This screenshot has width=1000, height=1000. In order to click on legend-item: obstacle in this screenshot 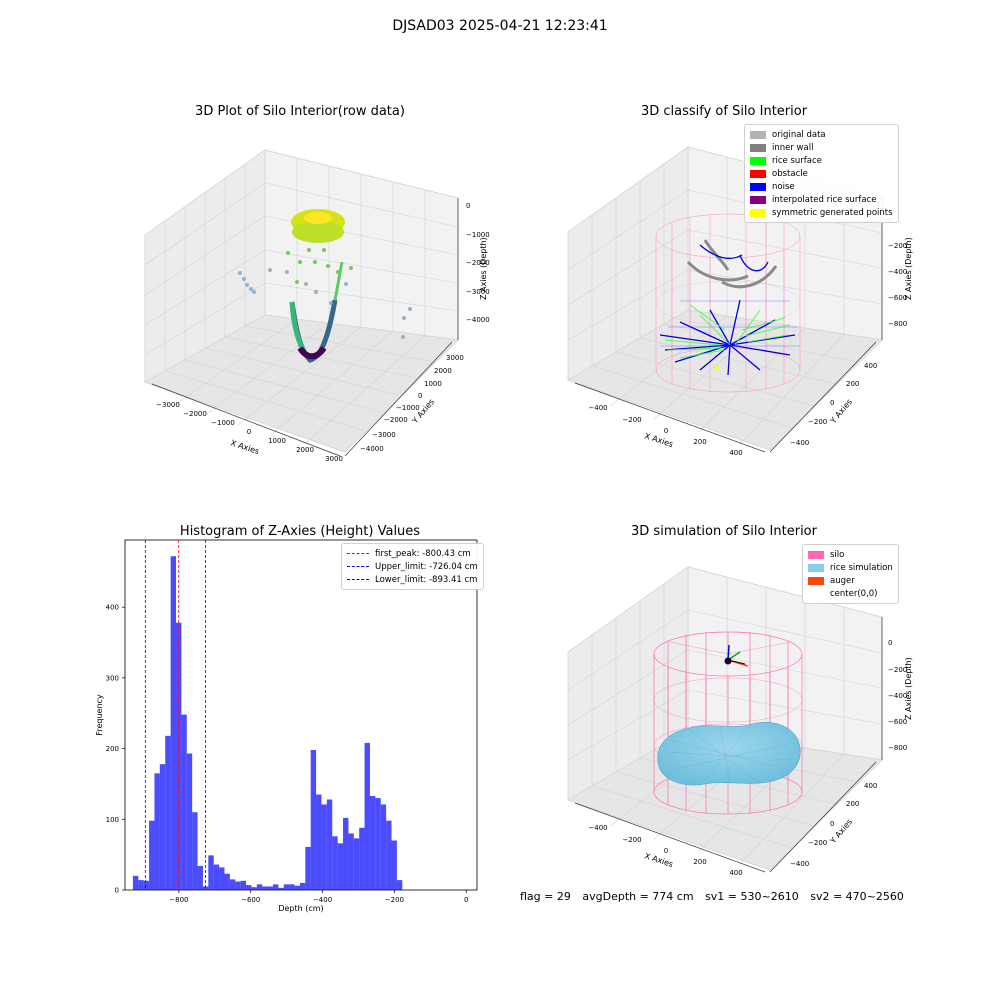, I will do `click(821, 173)`.